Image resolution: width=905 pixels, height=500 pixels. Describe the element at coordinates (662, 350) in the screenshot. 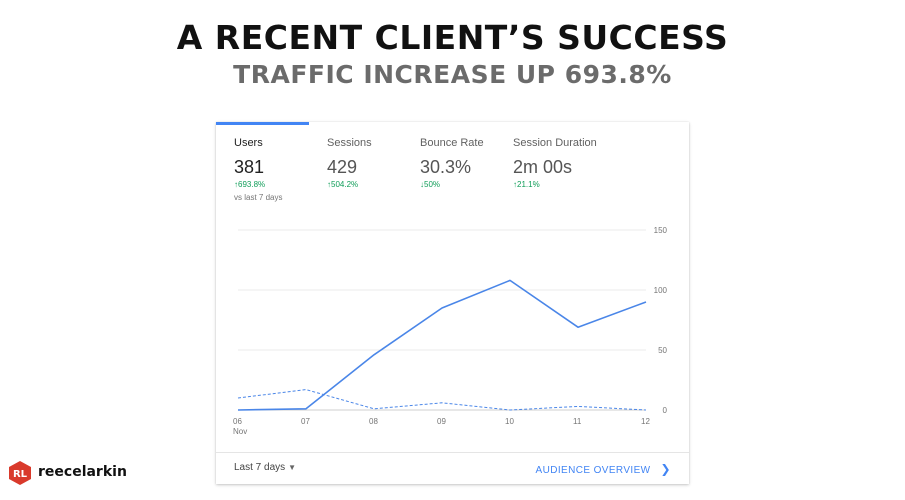

I see `y-tick-label: 50` at that location.